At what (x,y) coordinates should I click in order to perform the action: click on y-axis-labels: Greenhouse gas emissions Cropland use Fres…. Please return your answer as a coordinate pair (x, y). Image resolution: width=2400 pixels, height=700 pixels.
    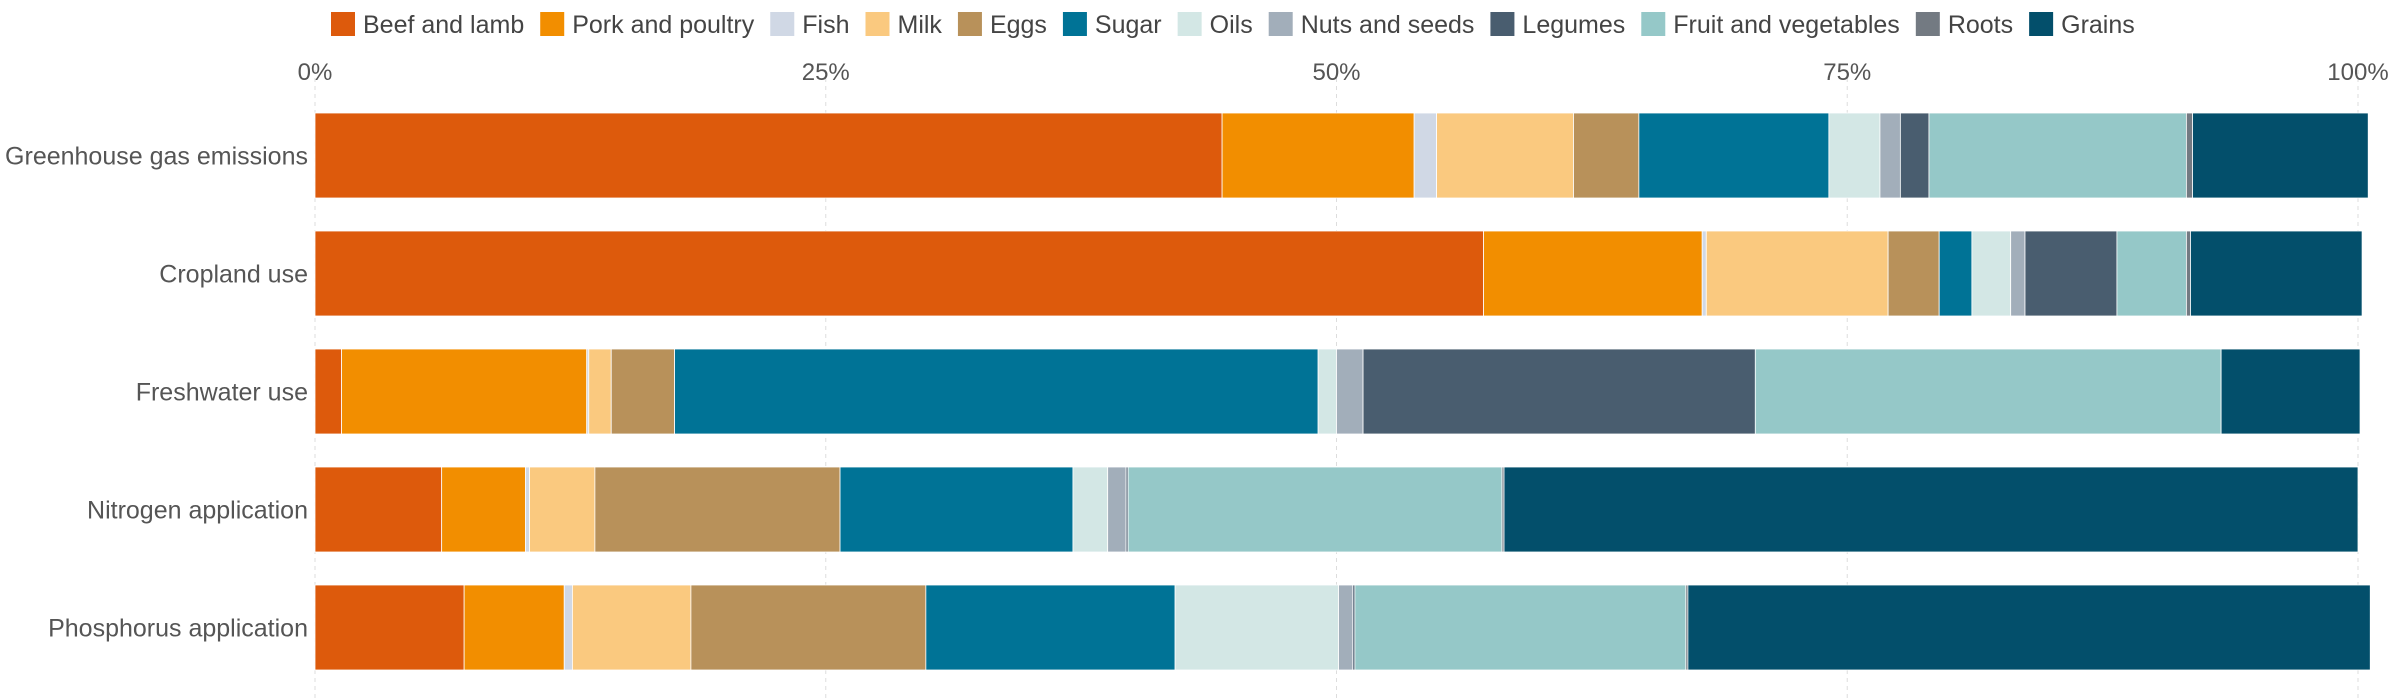
    Looking at the image, I should click on (156, 393).